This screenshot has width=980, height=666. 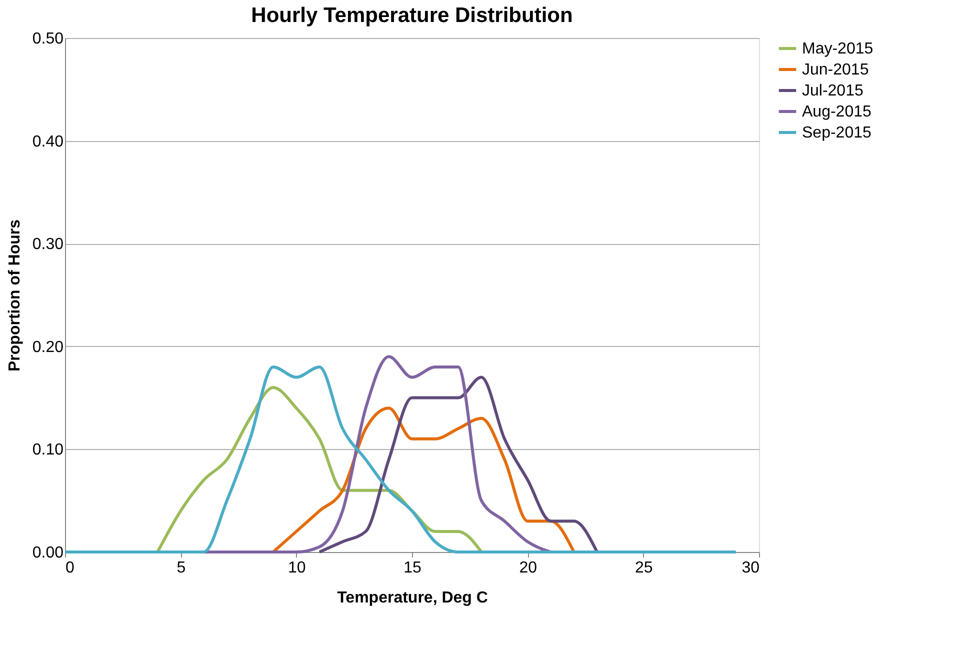 I want to click on legend-label: Jun-2015, so click(x=835, y=70).